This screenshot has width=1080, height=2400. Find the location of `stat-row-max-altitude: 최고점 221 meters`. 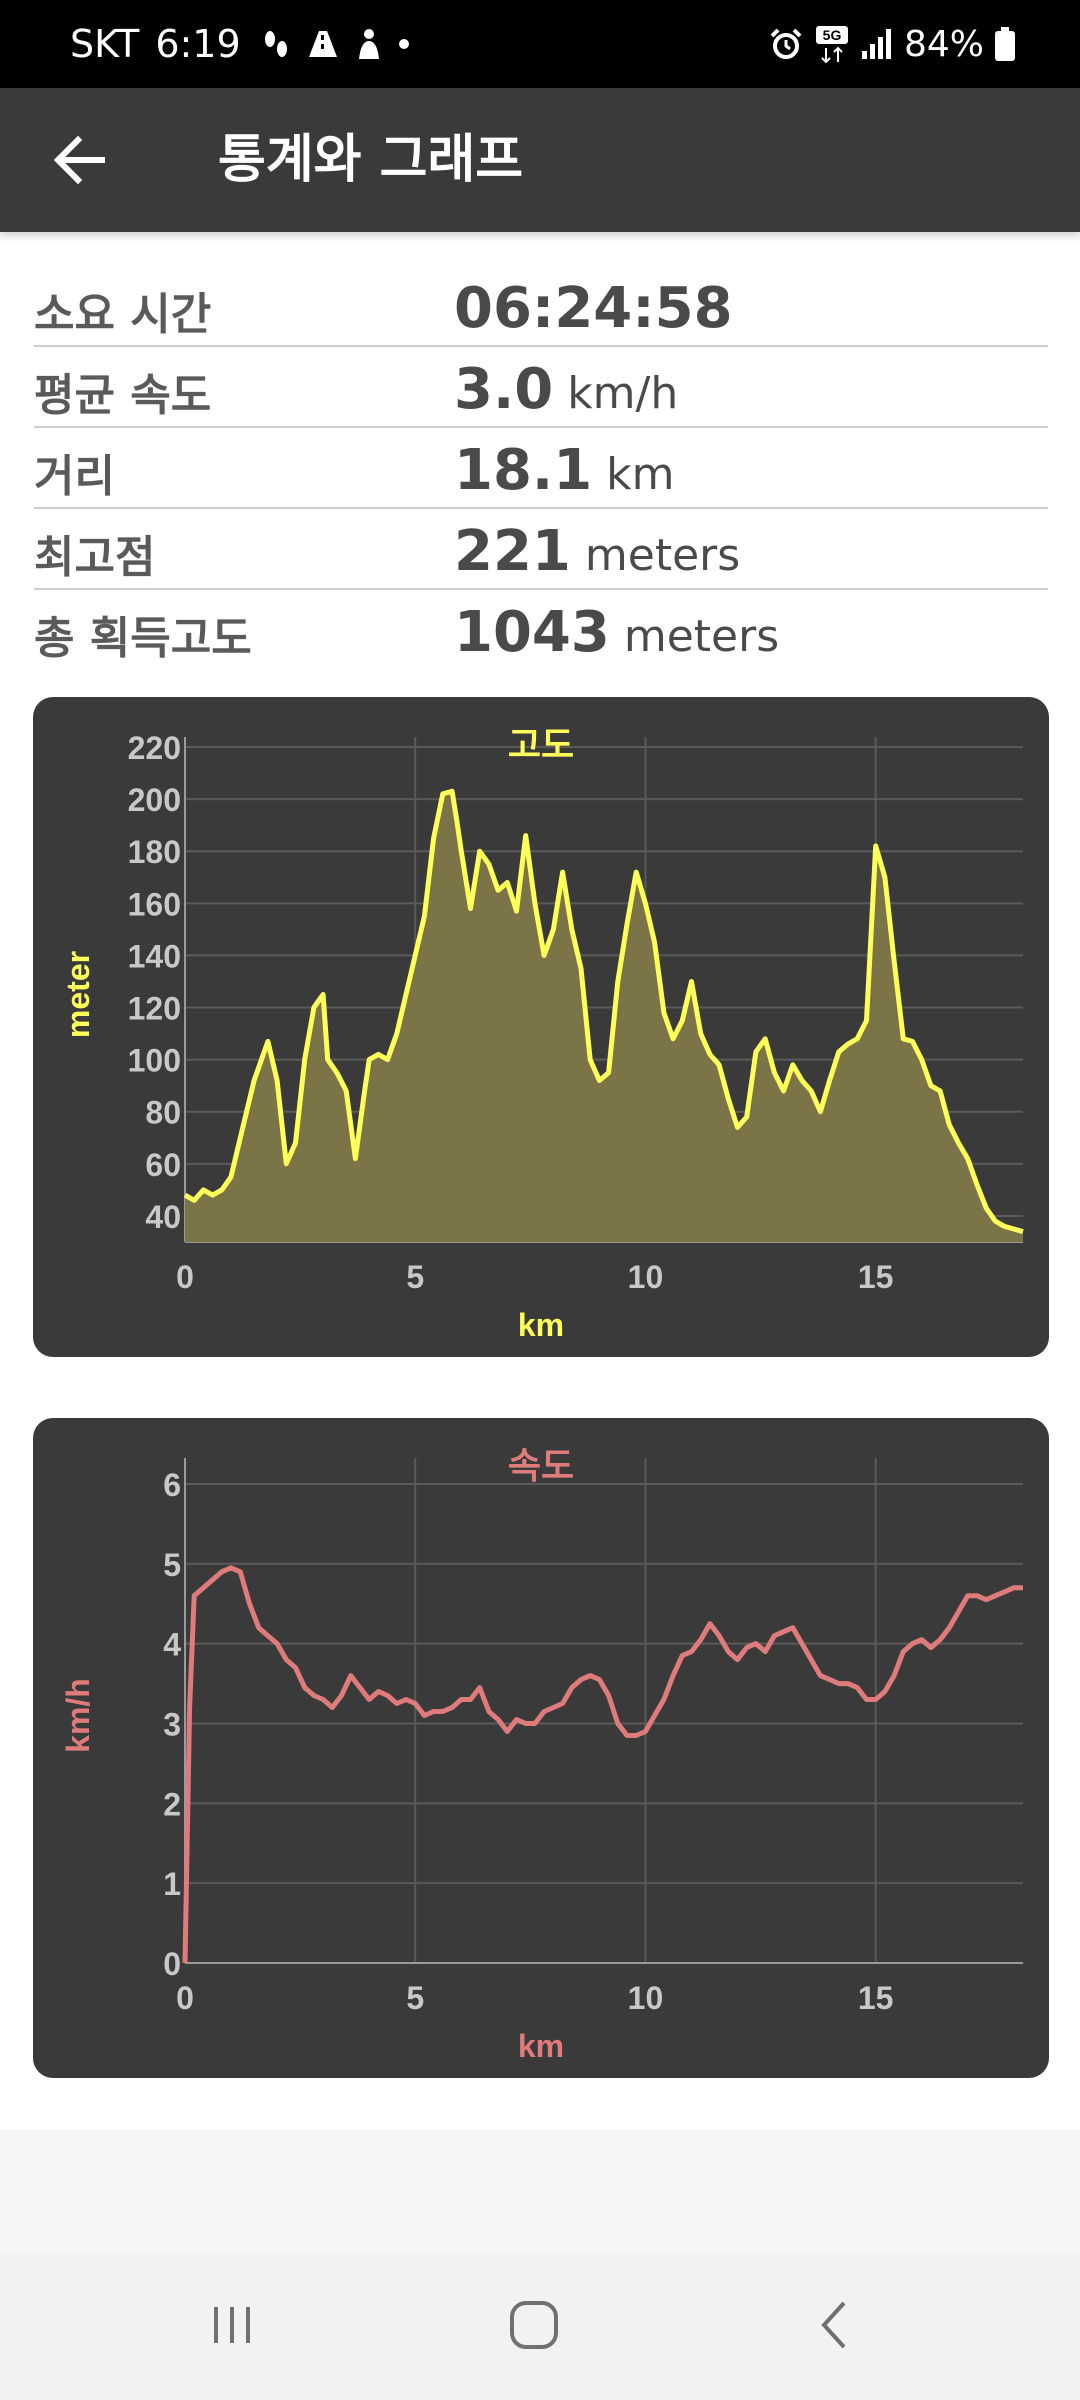

stat-row-max-altitude: 최고점 221 meters is located at coordinates (541, 549).